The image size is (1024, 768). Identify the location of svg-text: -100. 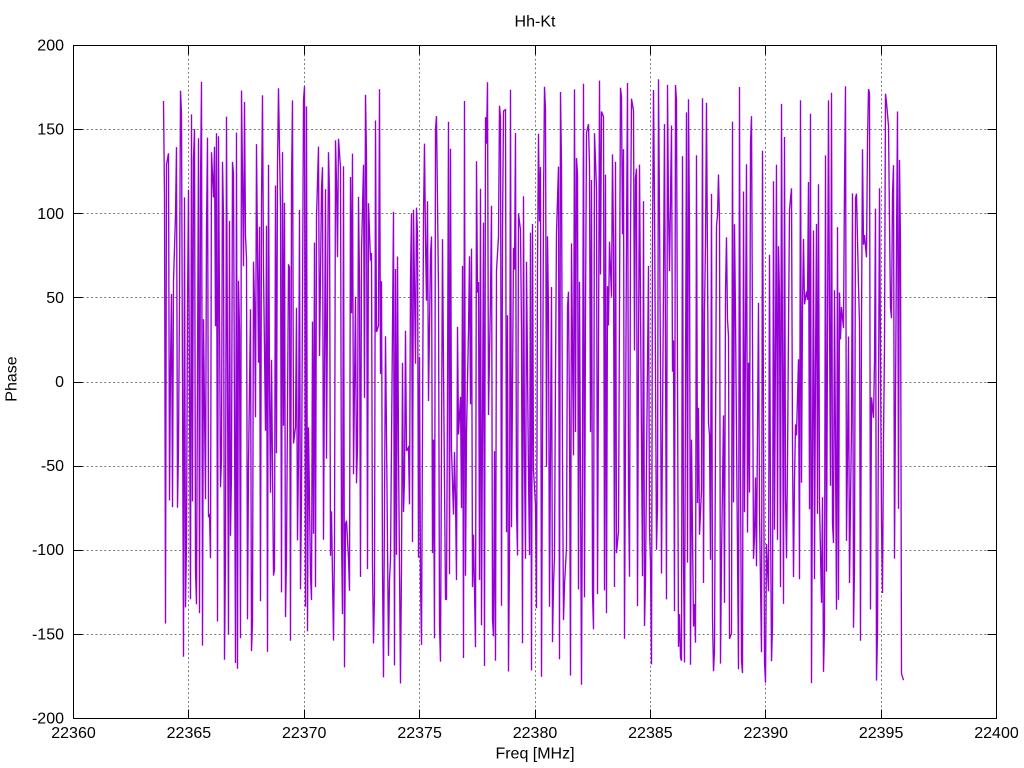
(48, 550).